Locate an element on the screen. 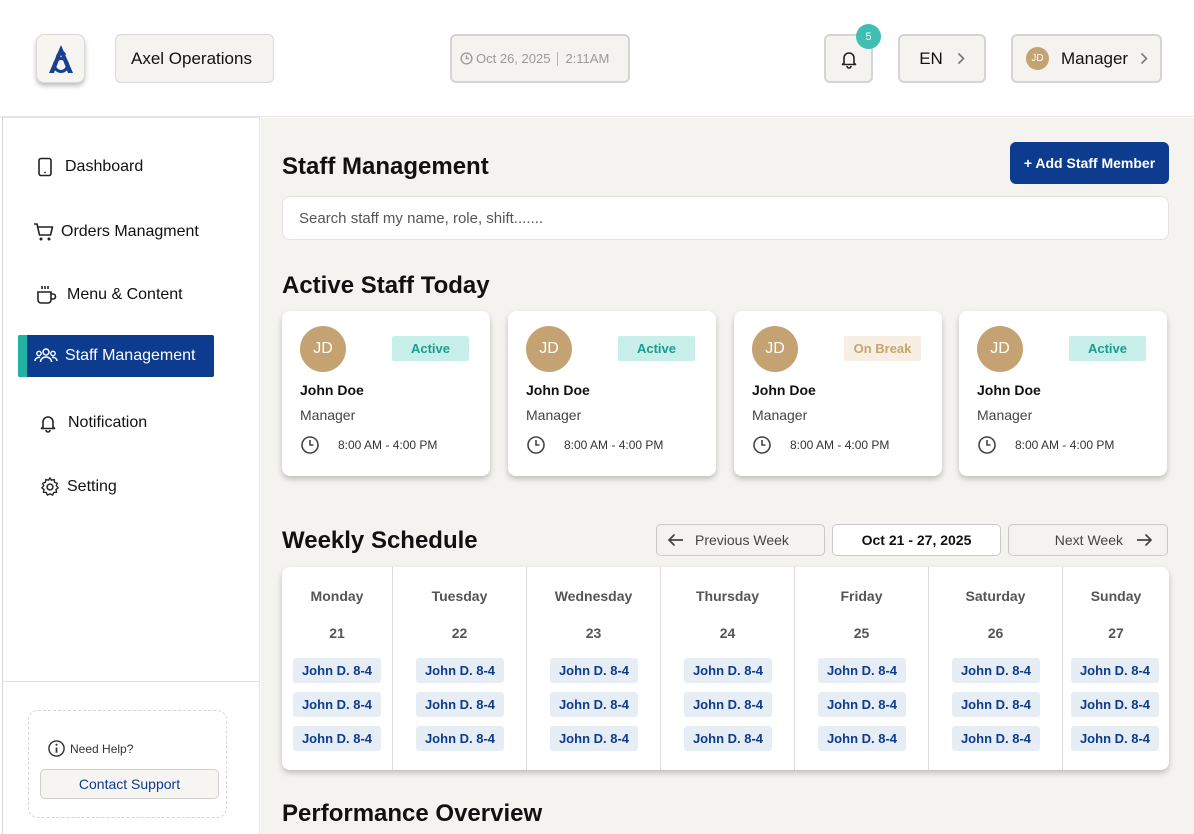  staff-search-input is located at coordinates (725, 218).